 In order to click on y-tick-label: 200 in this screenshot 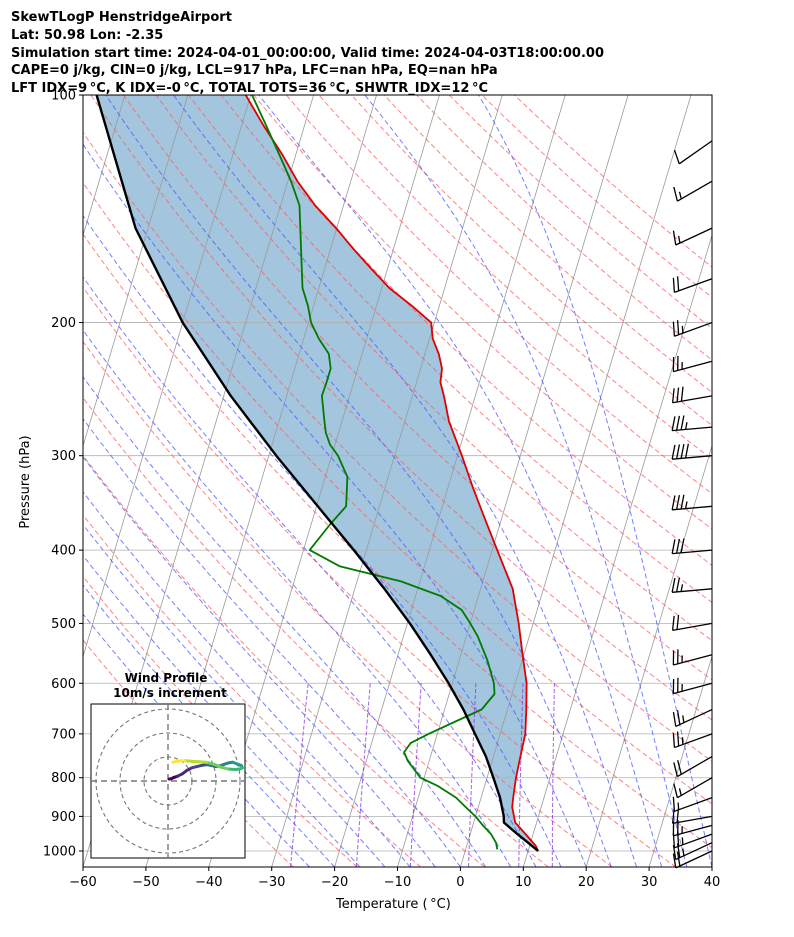, I will do `click(63, 323)`.